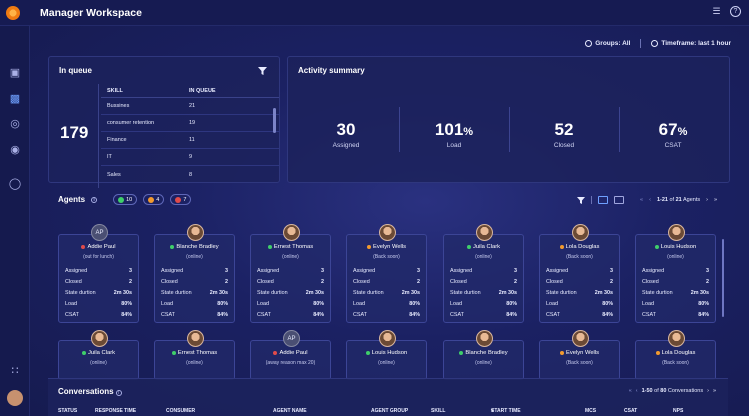  What do you see at coordinates (675, 355) in the screenshot?
I see `agent-card: Lola Douglas (Back soon)` at bounding box center [675, 355].